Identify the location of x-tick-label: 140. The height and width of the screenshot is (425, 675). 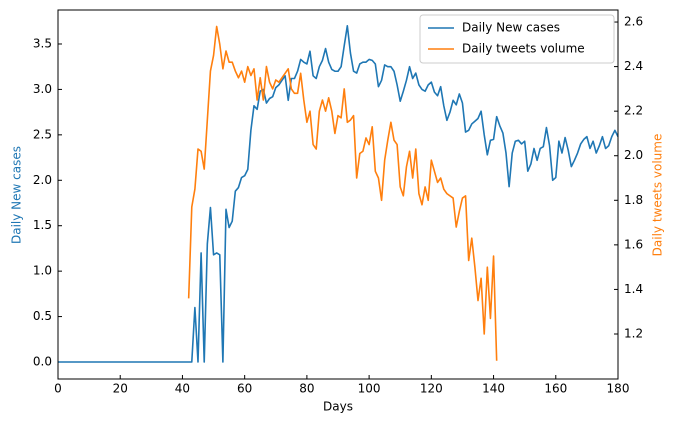
(493, 389).